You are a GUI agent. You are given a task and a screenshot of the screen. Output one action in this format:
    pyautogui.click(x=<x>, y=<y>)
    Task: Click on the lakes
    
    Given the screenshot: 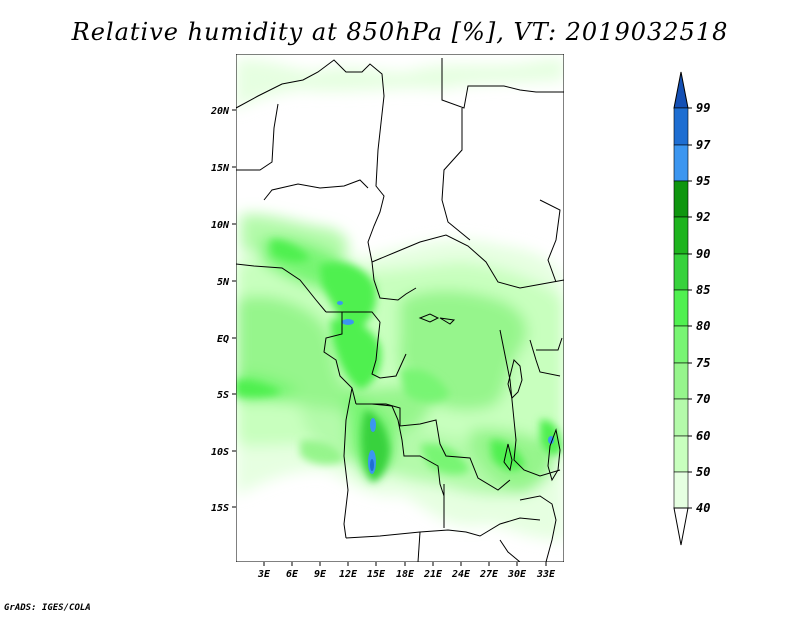 What is the action you would take?
    pyautogui.click(x=489, y=397)
    